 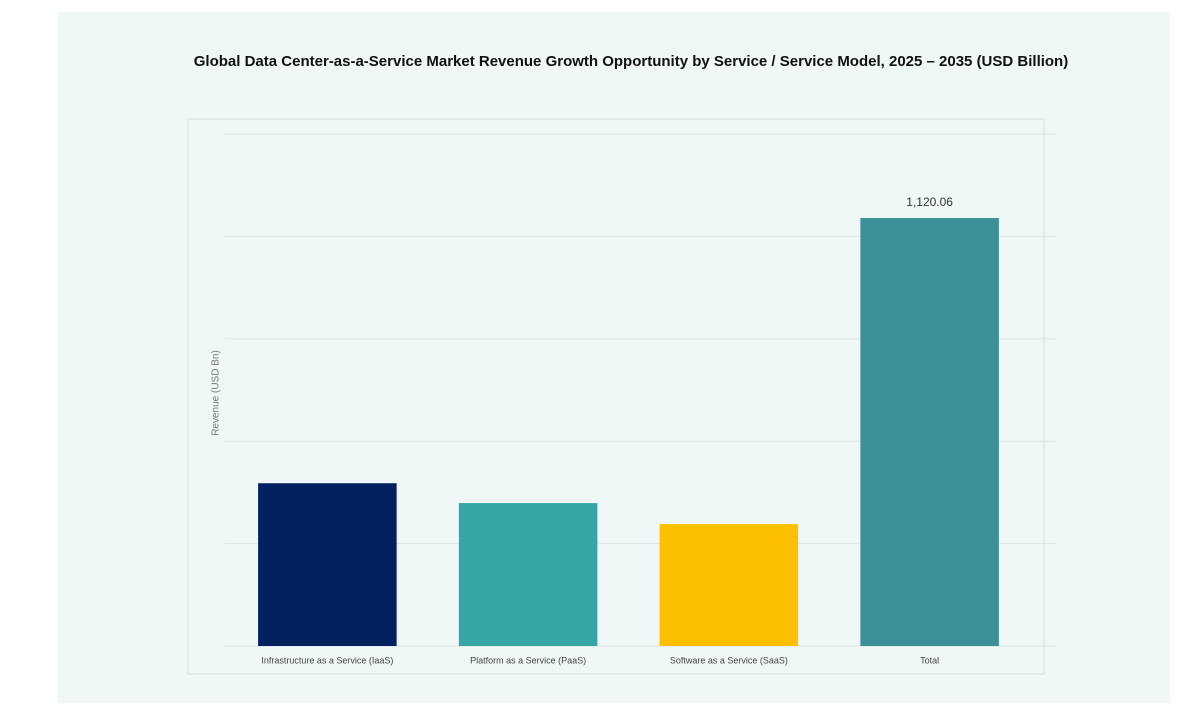 What do you see at coordinates (729, 660) in the screenshot?
I see `x-tick-label: Software as a Service (SaaS)` at bounding box center [729, 660].